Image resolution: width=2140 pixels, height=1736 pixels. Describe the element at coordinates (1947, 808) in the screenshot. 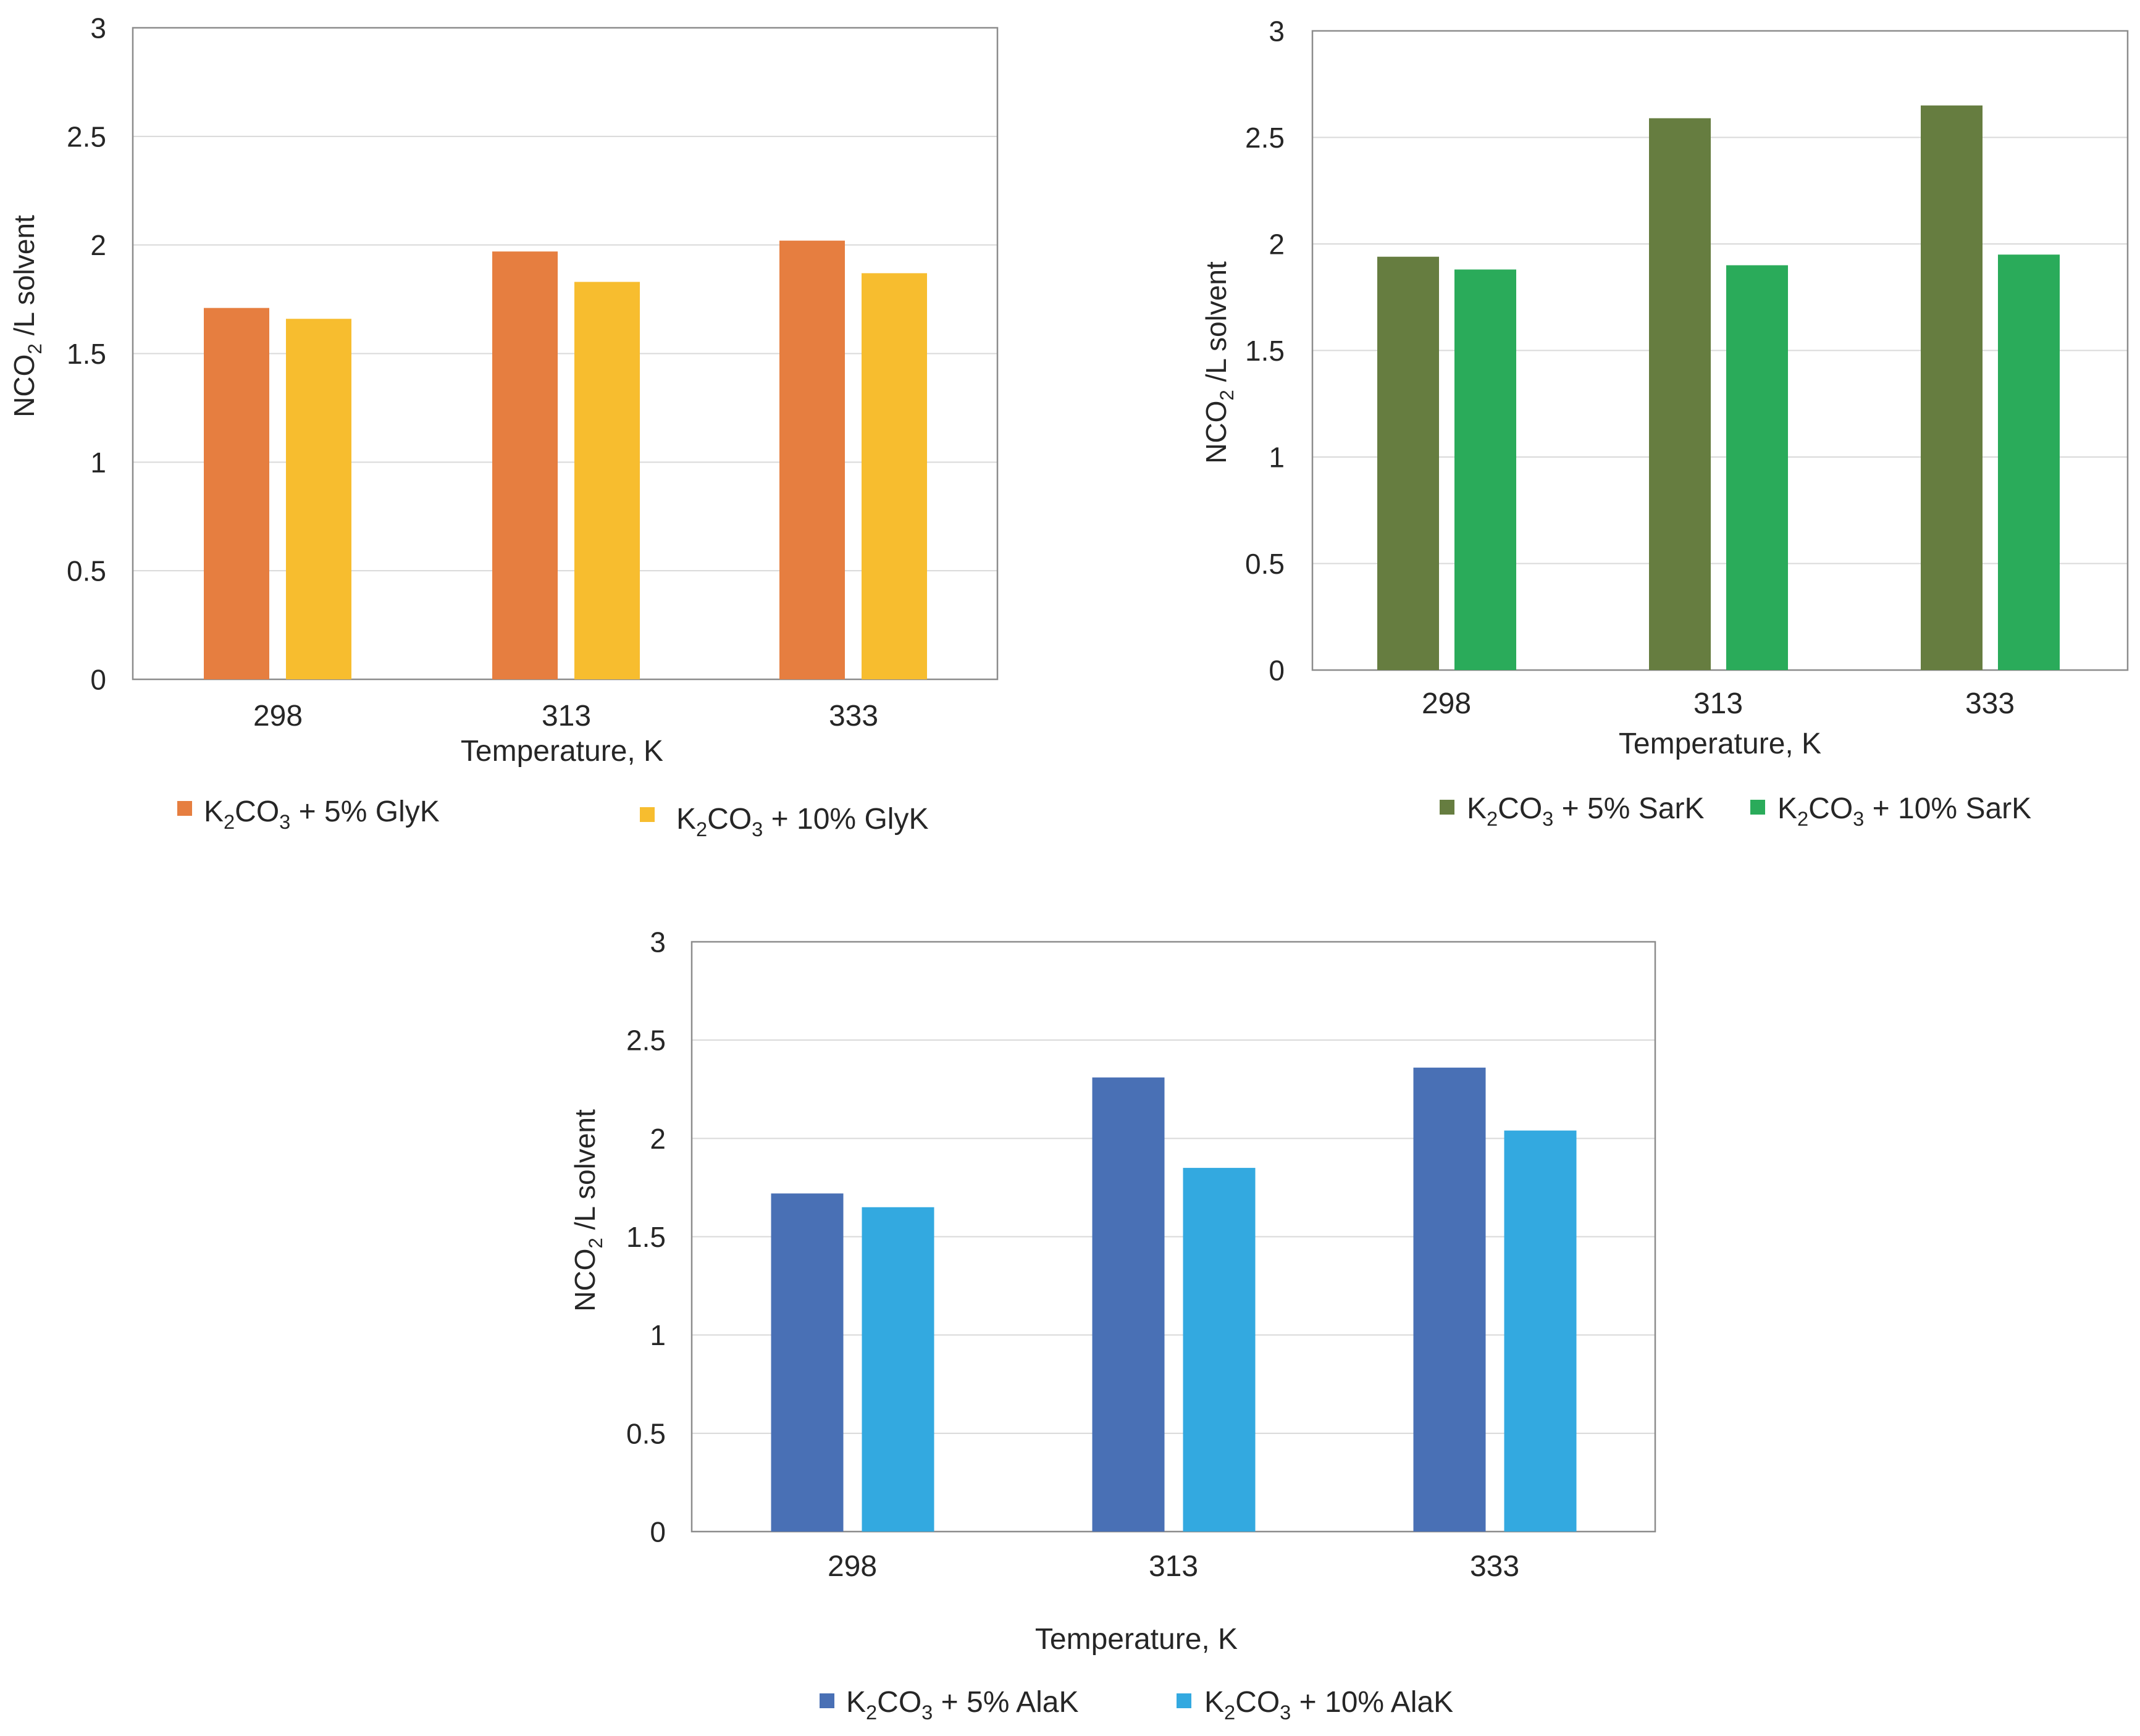

I see `legend-text: + 10% SarK` at that location.